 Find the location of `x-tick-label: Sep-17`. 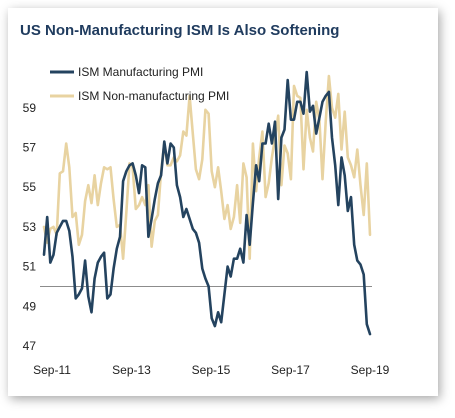

x-tick-label: Sep-17 is located at coordinates (290, 370).